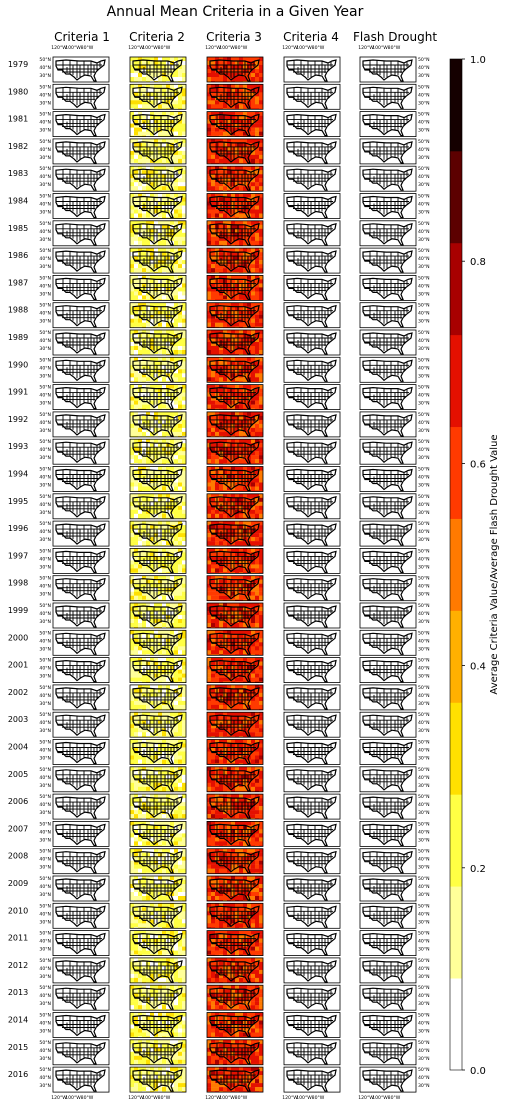  What do you see at coordinates (18, 501) in the screenshot?
I see `year-label-1995: 1995` at bounding box center [18, 501].